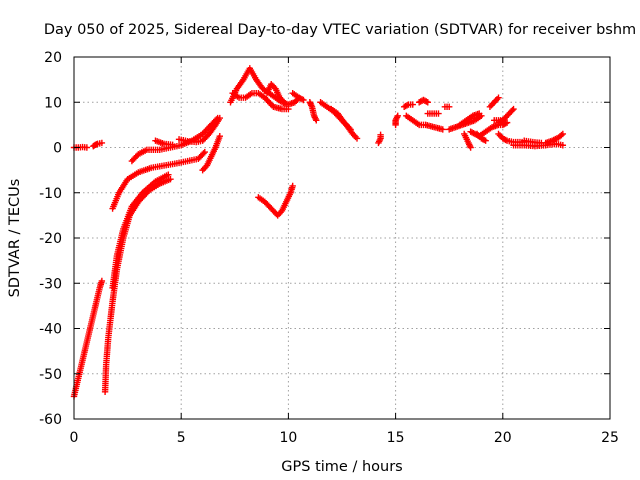 The image size is (640, 480). I want to click on x-tick-label: 0, so click(74, 438).